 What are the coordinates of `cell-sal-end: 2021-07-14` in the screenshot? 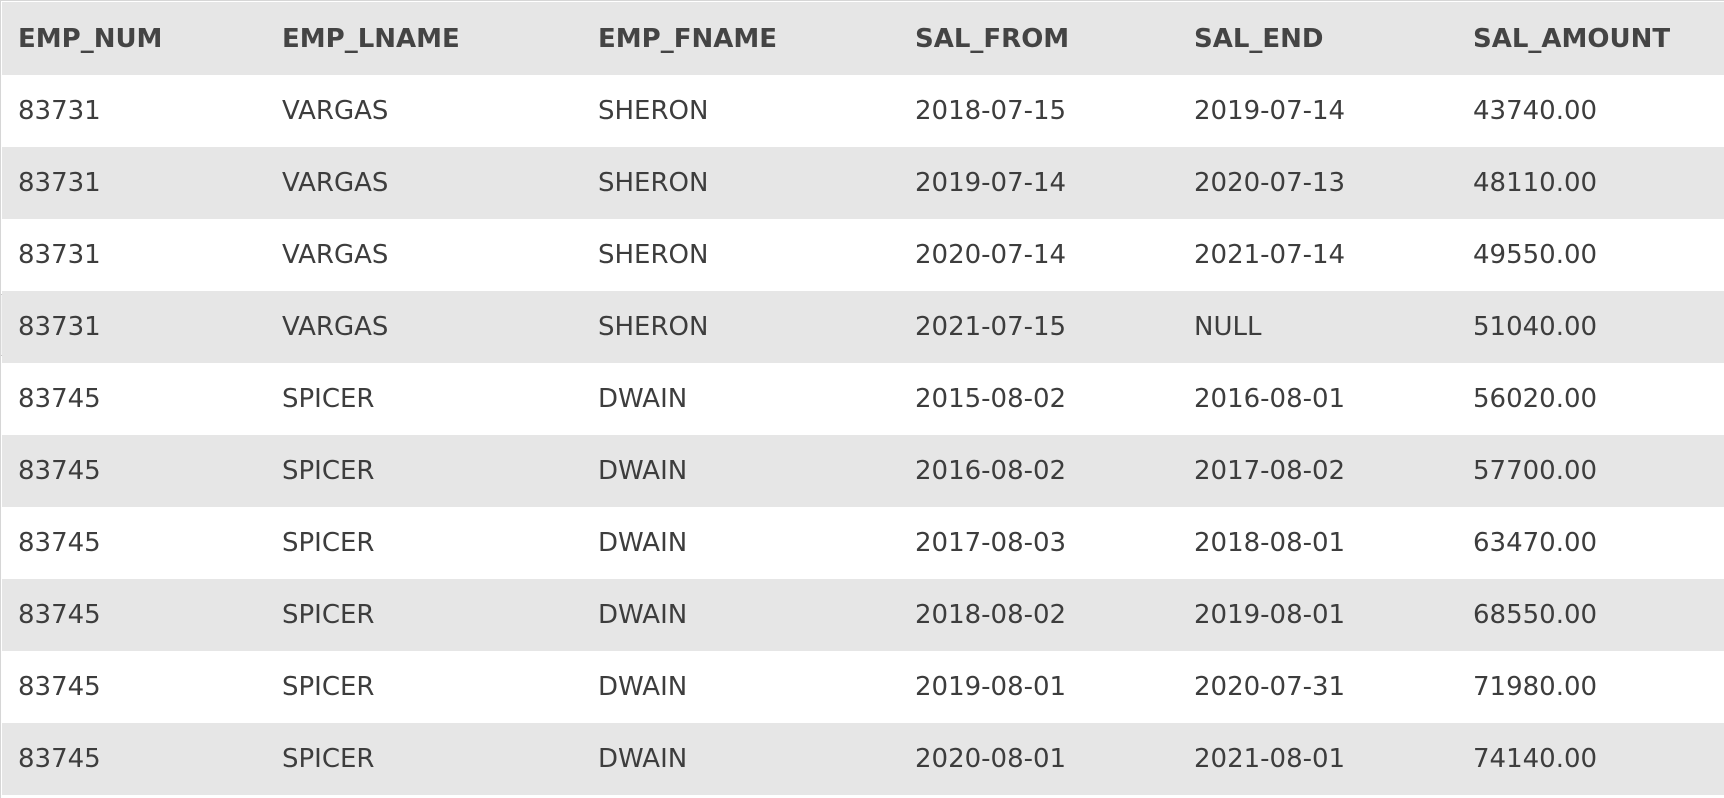 It's located at (1317, 255).